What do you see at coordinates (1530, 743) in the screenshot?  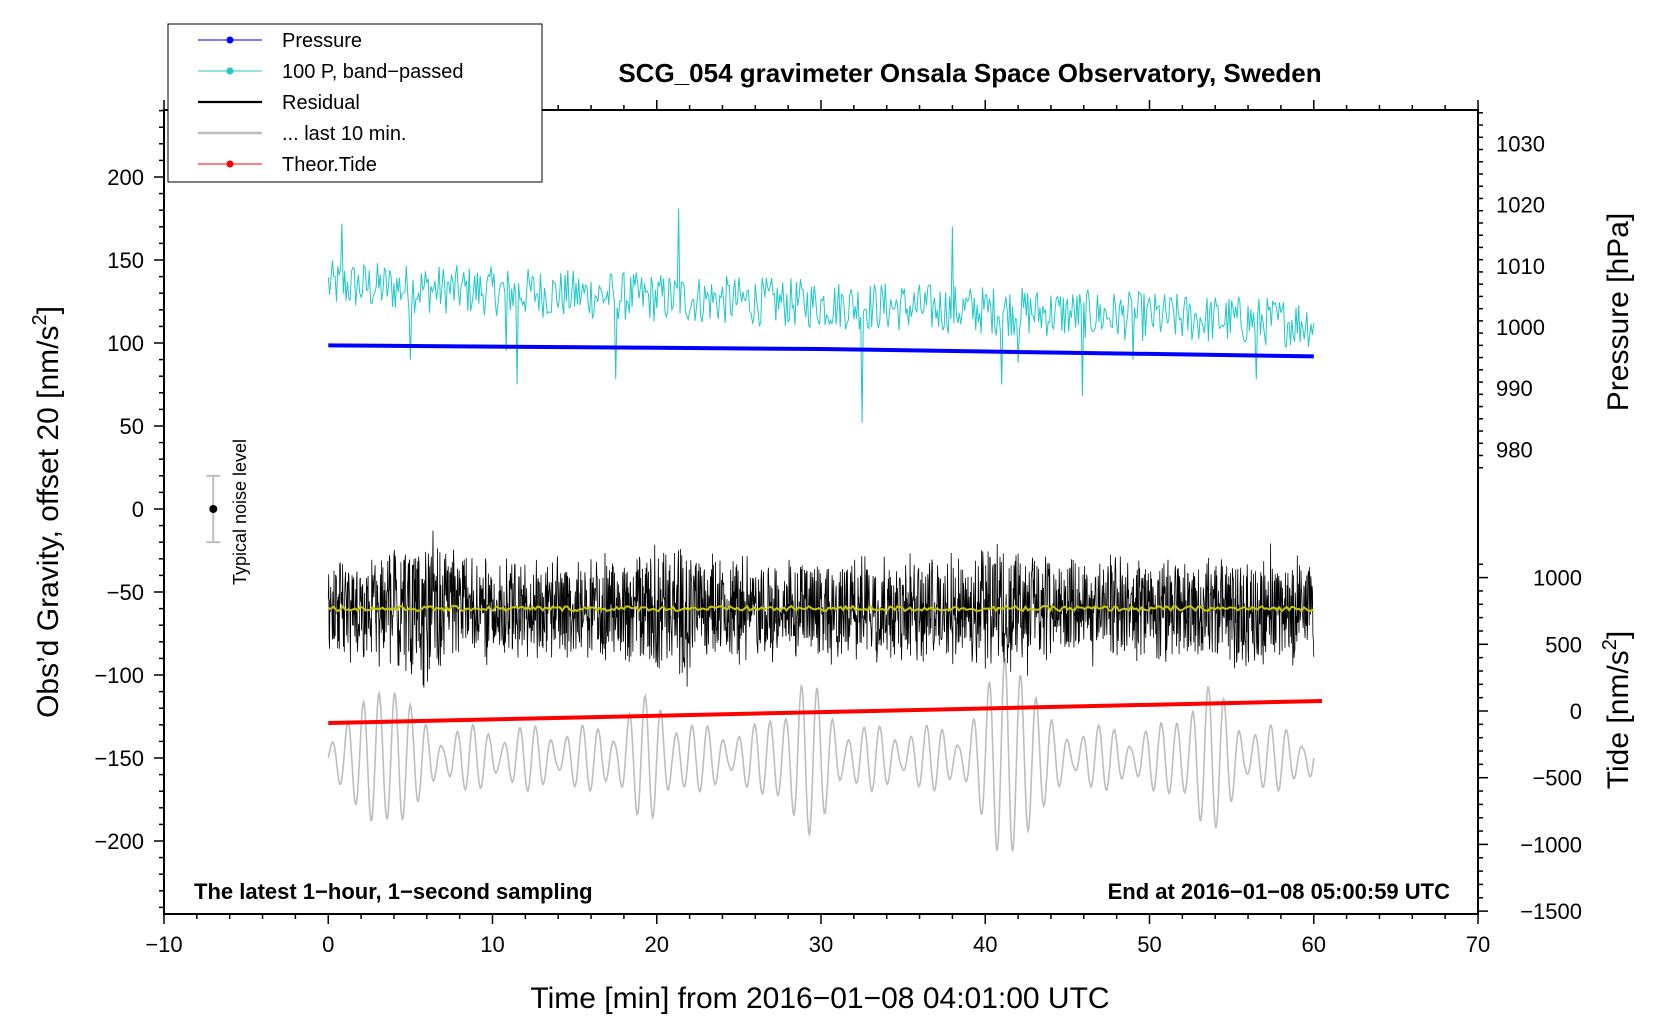 I see `right-tide-axis: 1000 500 0 −500 −1000 −1500` at bounding box center [1530, 743].